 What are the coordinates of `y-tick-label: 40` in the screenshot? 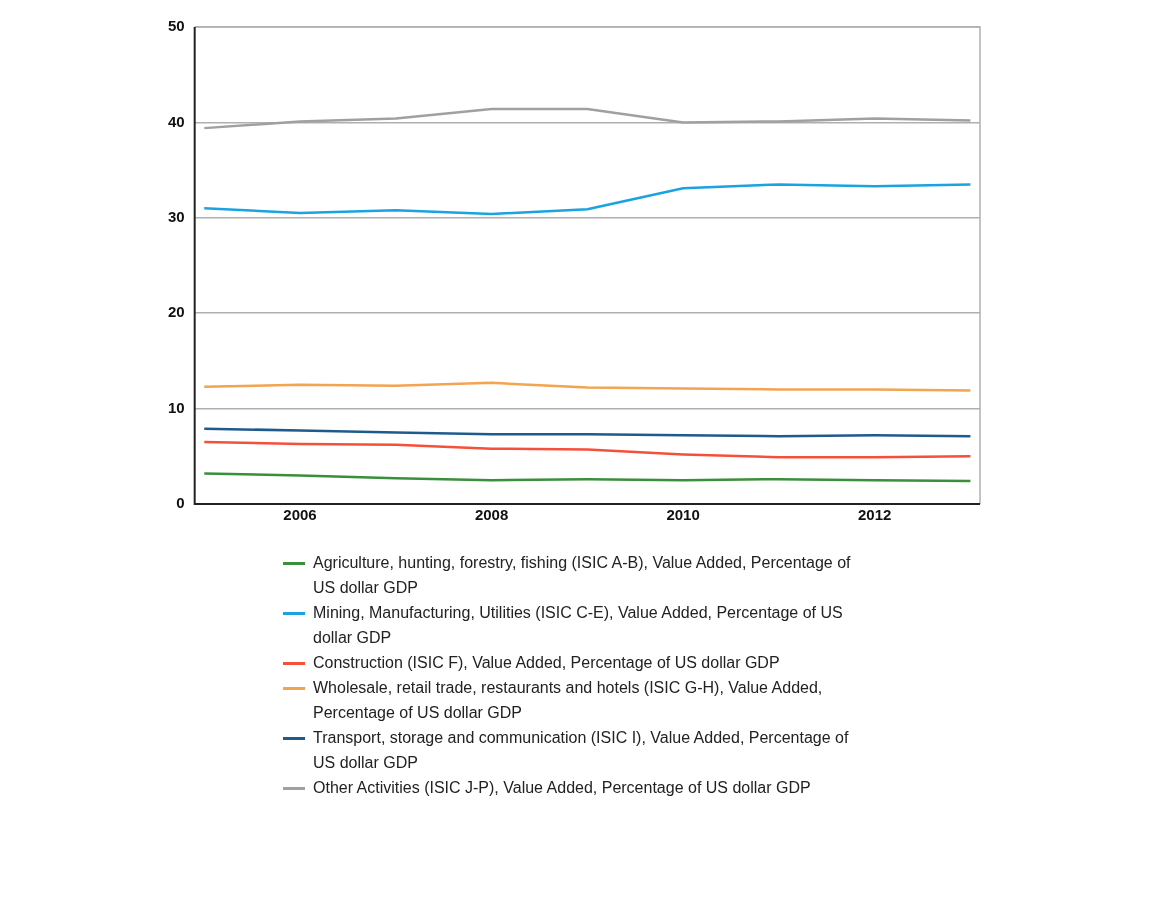 It's located at (176, 121).